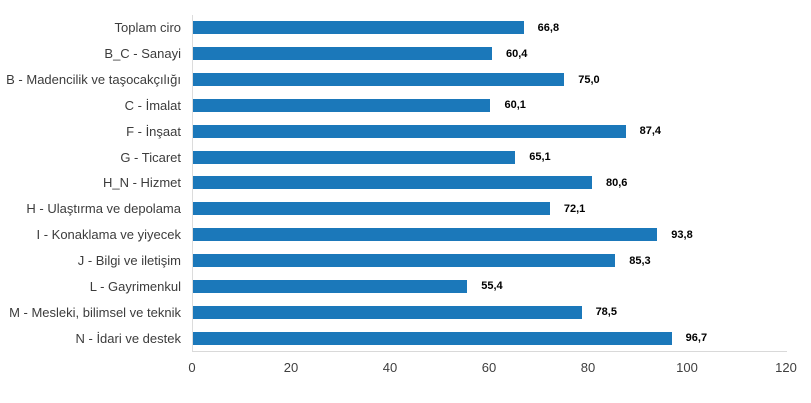 Image resolution: width=811 pixels, height=403 pixels. What do you see at coordinates (129, 261) in the screenshot?
I see `category-label: J - Bilgi ve iletişim` at bounding box center [129, 261].